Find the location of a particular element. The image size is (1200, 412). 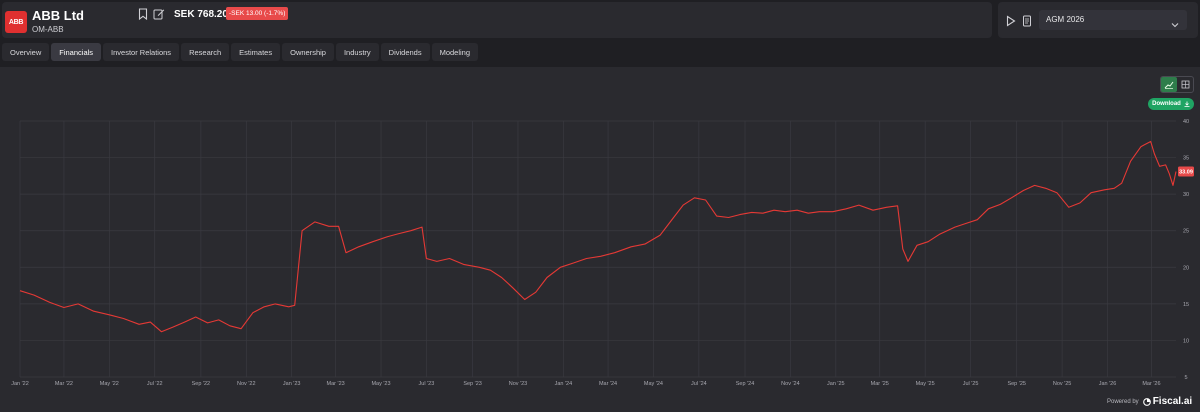

x-tick-label: Mar '26 is located at coordinates (1151, 384).